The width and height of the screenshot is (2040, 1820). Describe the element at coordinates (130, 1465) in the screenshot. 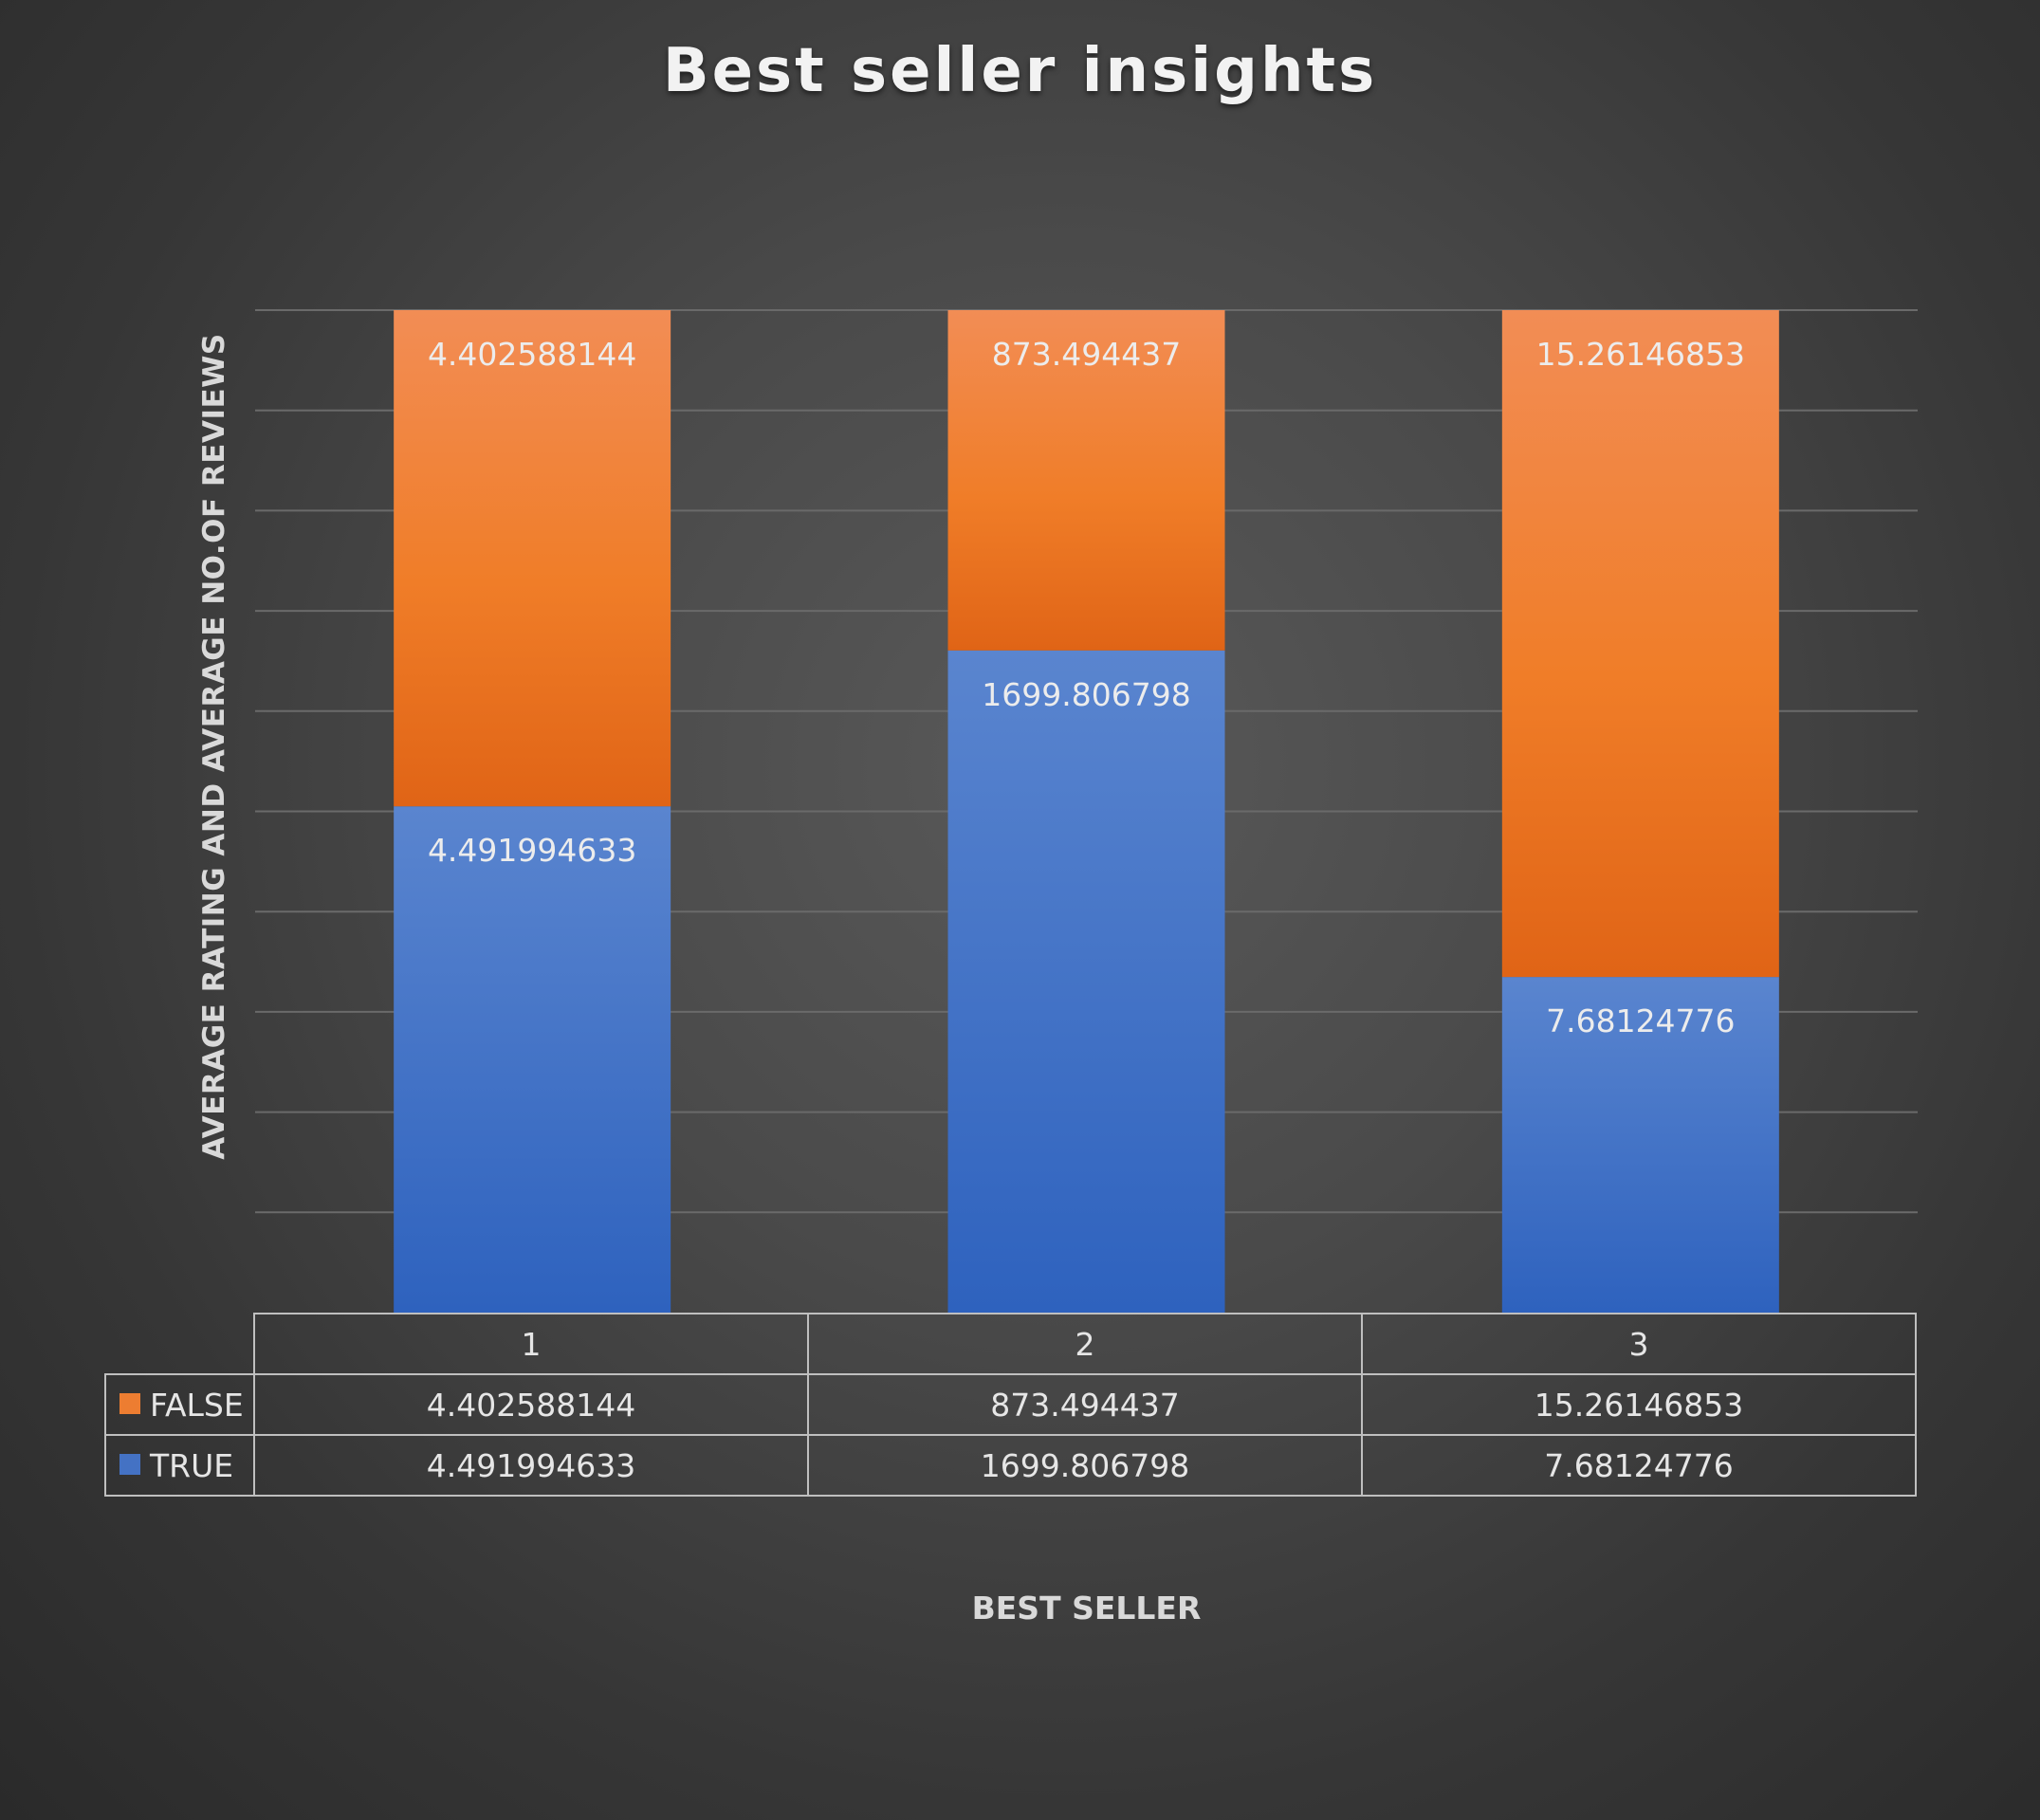

I see `legend-swatch-true` at that location.